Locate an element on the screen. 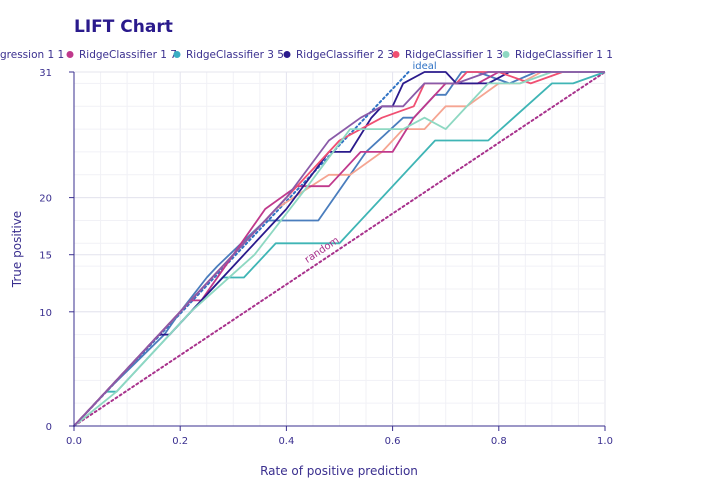 This screenshot has width=714, height=489. x-axis-title: Rate of positive prediction is located at coordinates (339, 471).